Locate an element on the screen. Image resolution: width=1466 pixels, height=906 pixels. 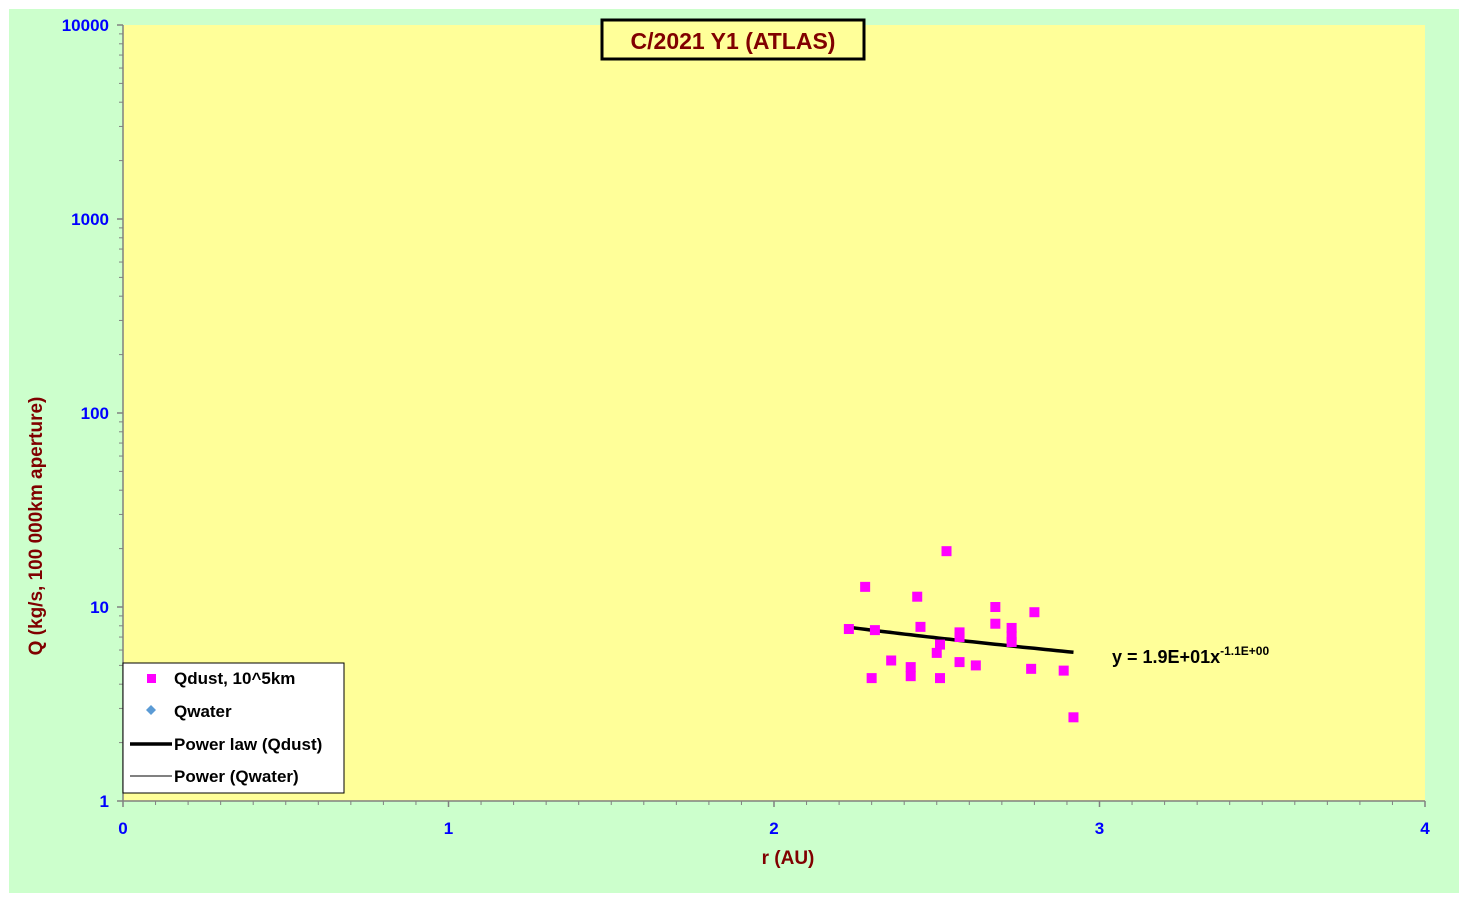
chart-title-frame is located at coordinates (733, 39).